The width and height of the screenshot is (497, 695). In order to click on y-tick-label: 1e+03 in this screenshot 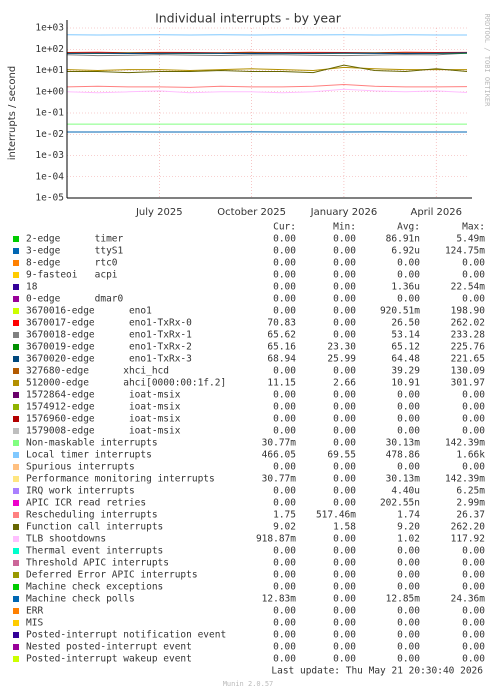, I will do `click(49, 28)`.